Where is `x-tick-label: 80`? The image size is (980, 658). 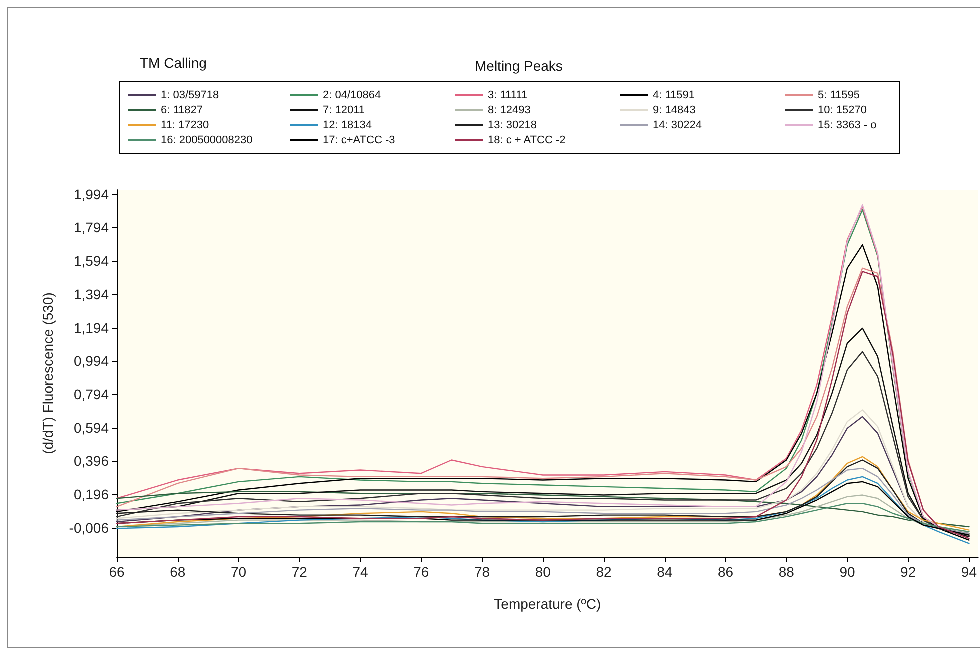
x-tick-label: 80 is located at coordinates (543, 572).